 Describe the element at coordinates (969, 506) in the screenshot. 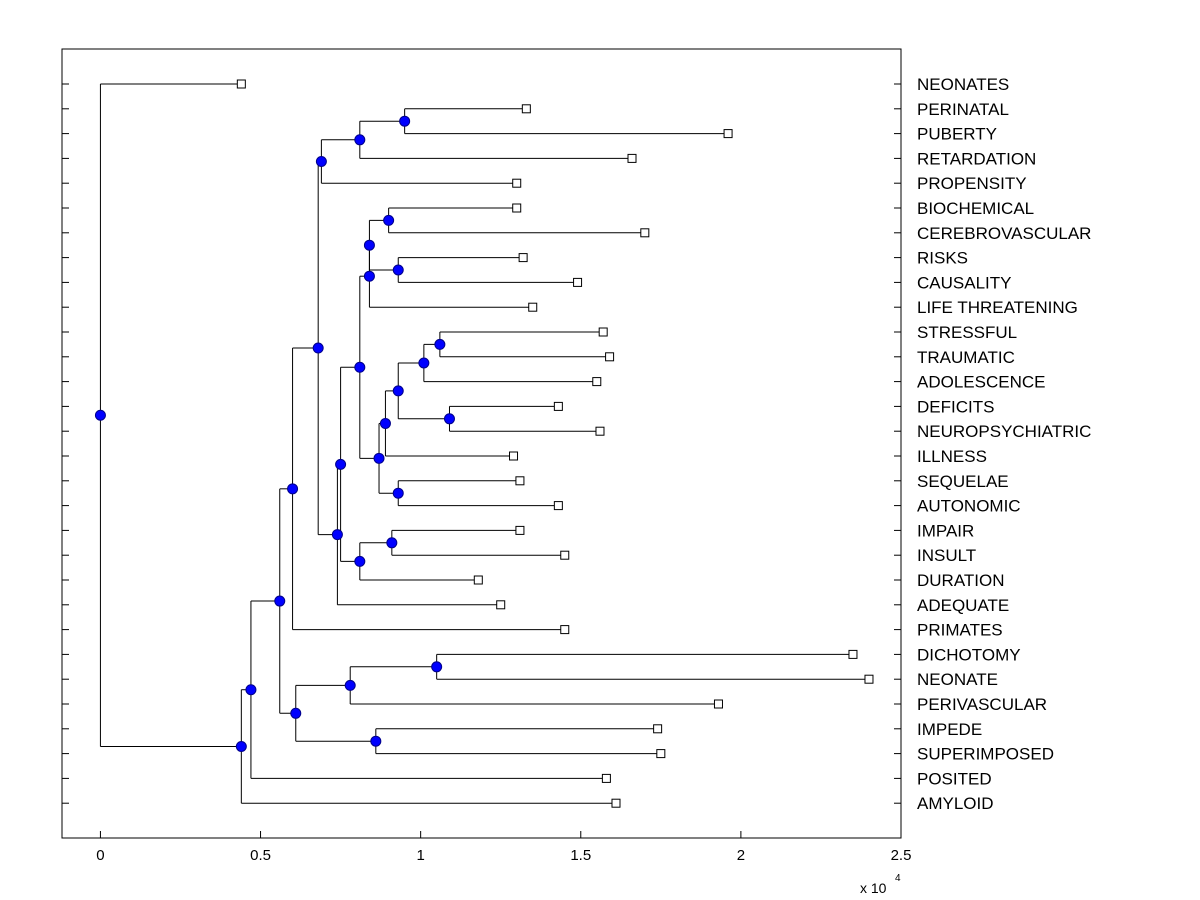

I see `leaf-label: AUTONOMIC` at that location.